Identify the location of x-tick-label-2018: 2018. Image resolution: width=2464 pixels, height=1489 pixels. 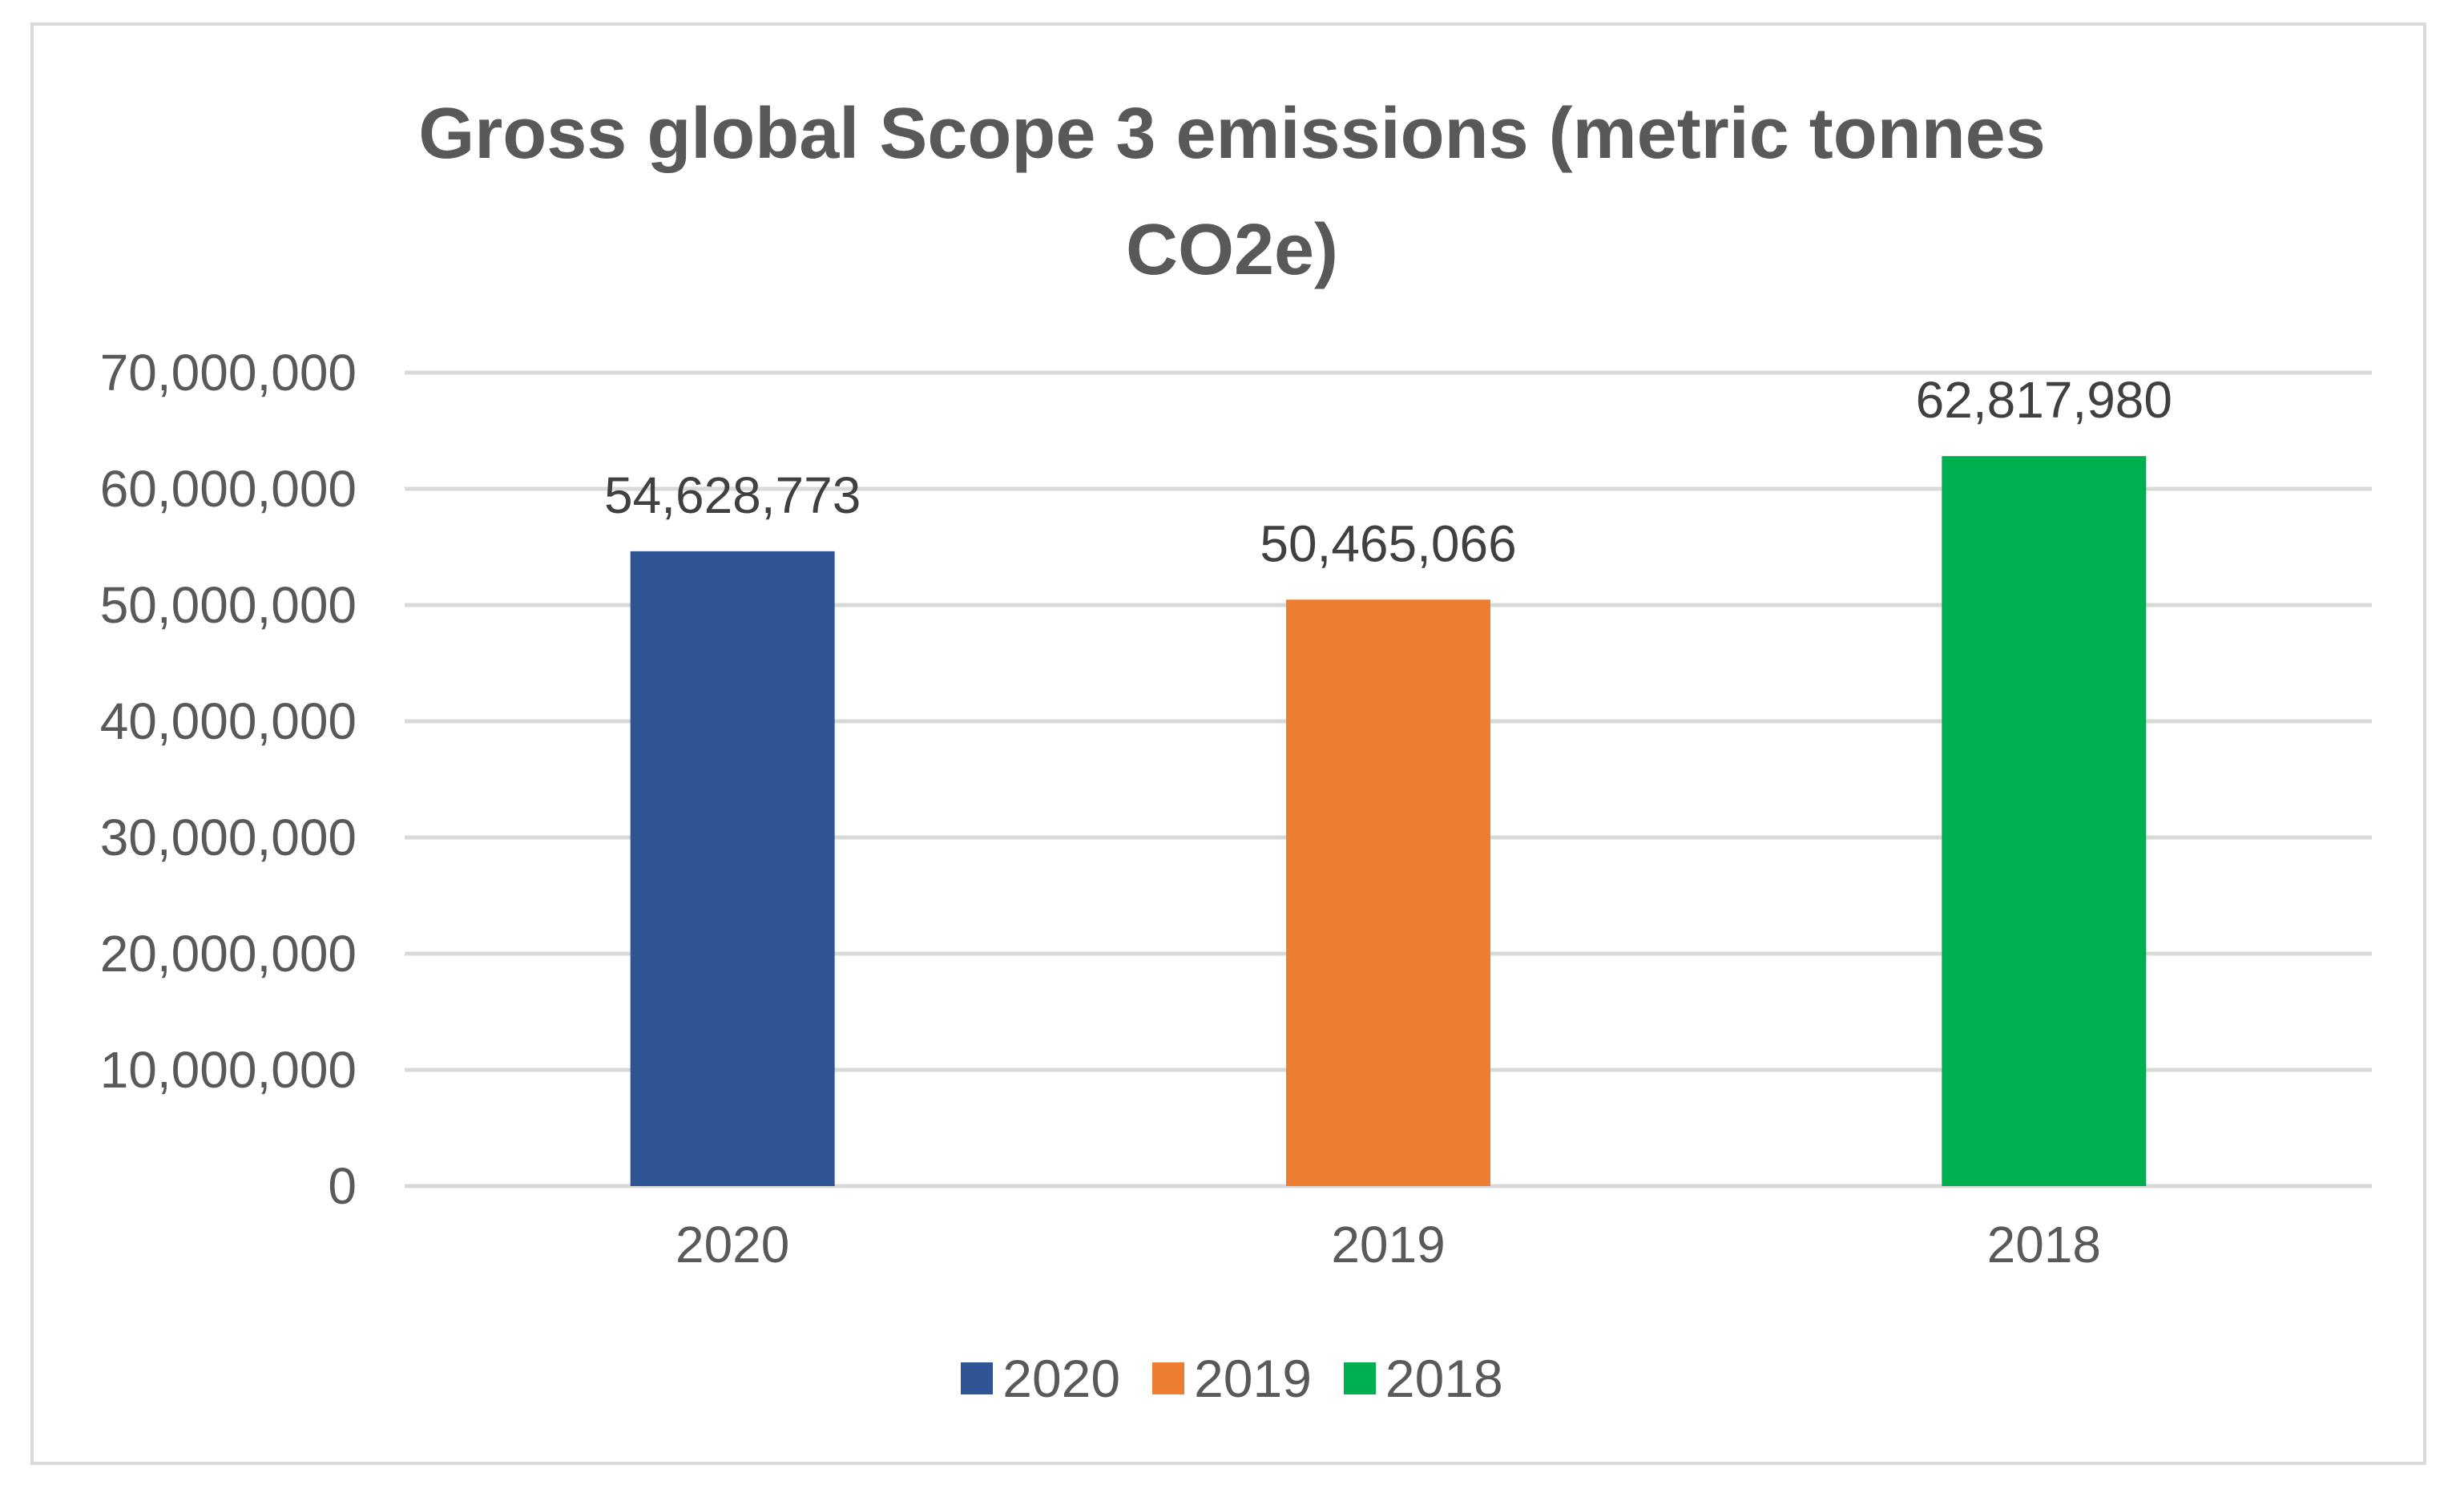
(2044, 1244).